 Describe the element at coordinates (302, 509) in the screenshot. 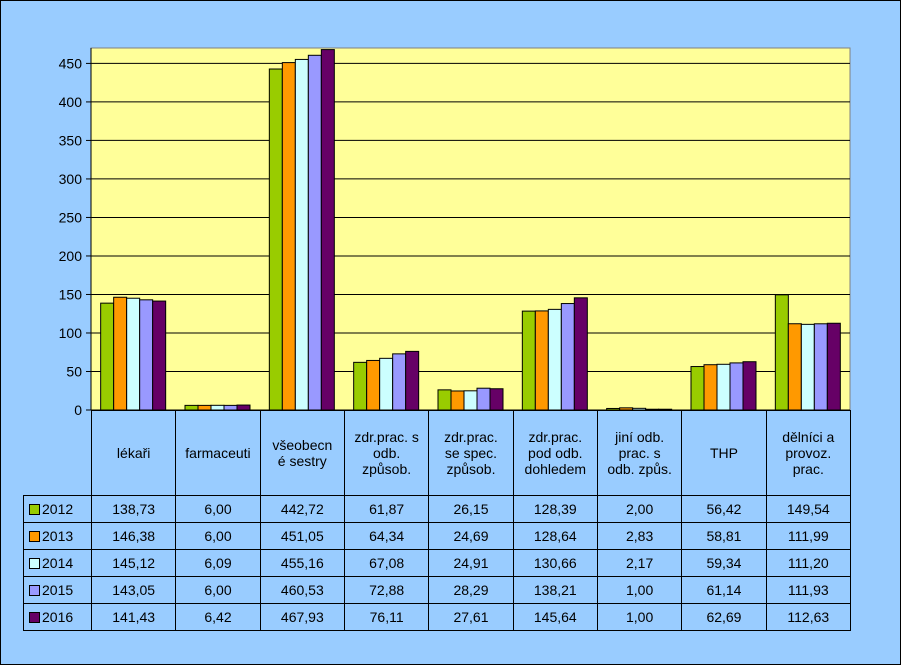

I see `data-cell: 442,72` at that location.